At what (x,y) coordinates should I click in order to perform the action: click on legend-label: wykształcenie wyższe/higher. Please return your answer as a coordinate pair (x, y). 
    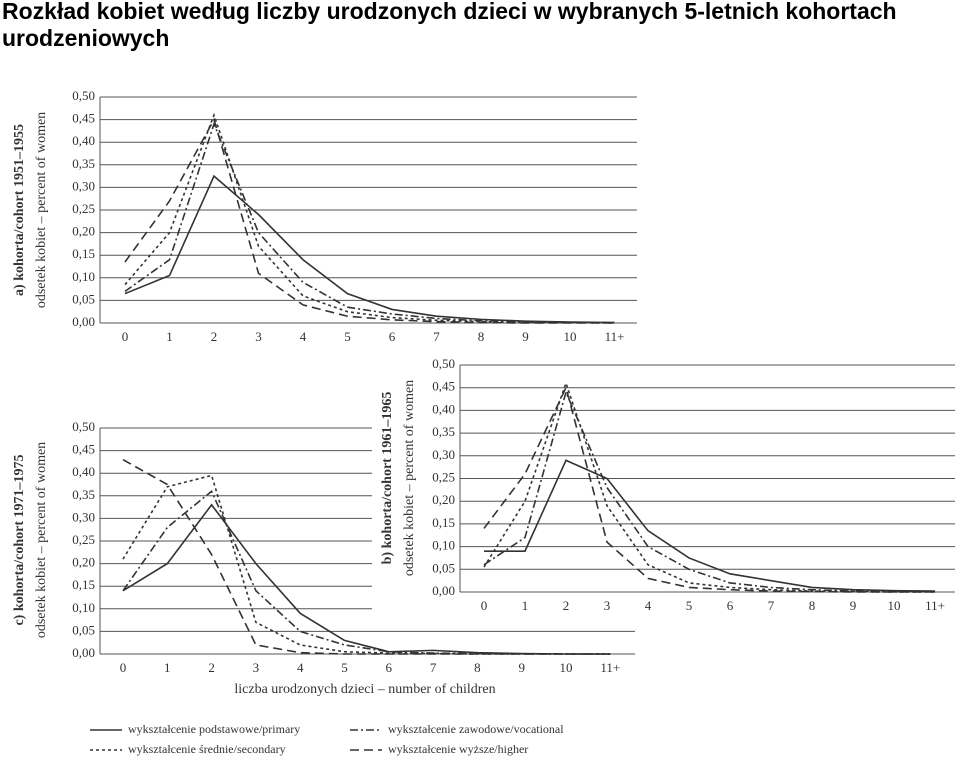
    Looking at the image, I should click on (458, 749).